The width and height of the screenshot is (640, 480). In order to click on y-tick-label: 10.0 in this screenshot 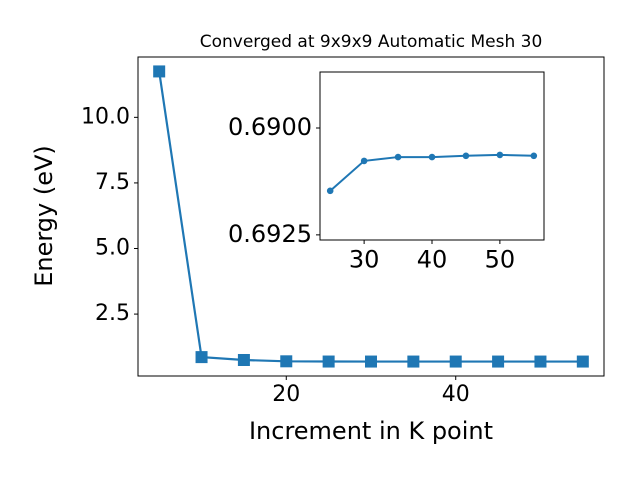, I will do `click(105, 116)`.